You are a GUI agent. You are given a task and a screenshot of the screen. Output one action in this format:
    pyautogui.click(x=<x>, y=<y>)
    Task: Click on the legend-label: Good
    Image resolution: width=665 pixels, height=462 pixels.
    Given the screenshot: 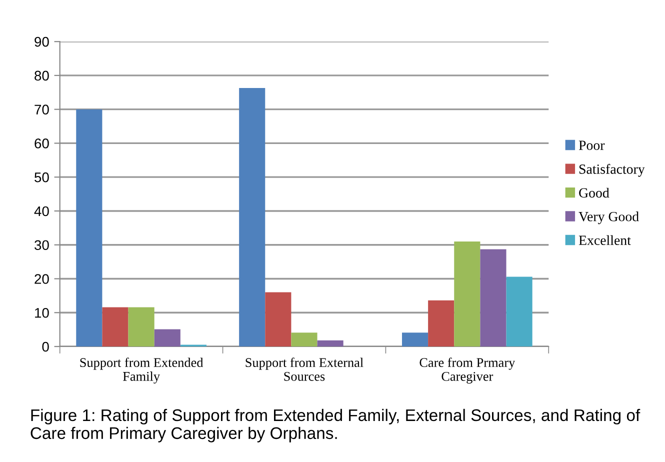 What is the action you would take?
    pyautogui.click(x=594, y=193)
    